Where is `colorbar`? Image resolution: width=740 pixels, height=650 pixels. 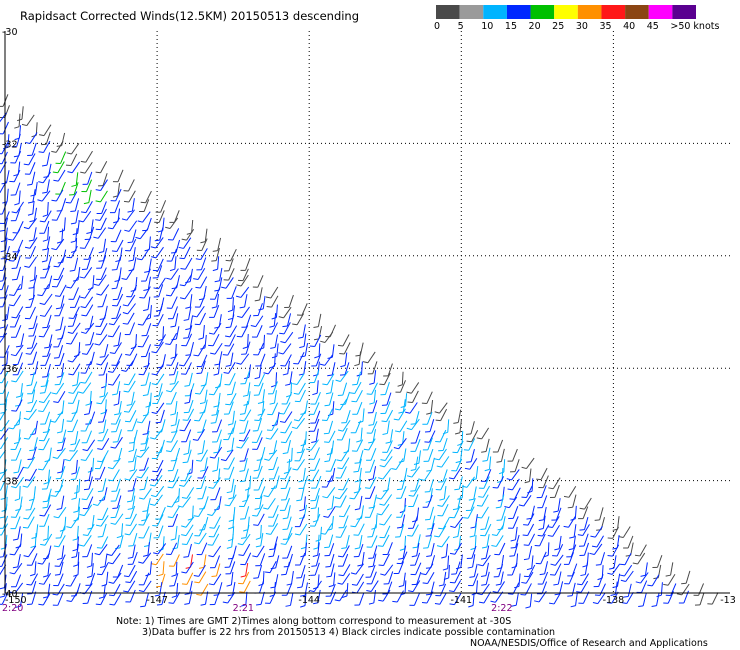
colorbar is located at coordinates (566, 12).